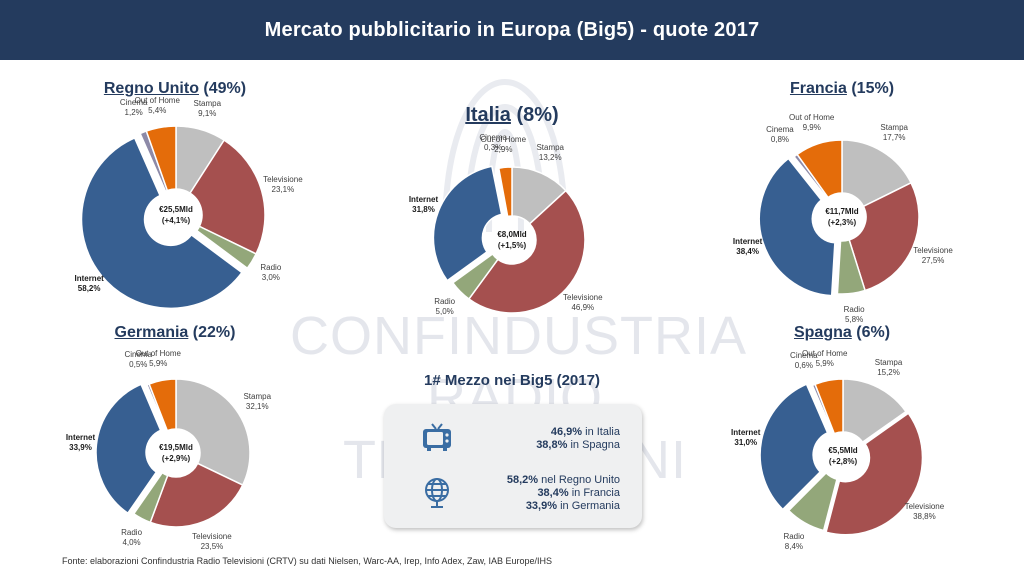 The height and width of the screenshot is (576, 1024). I want to click on center-amount: €19,5Mld, so click(176, 447).